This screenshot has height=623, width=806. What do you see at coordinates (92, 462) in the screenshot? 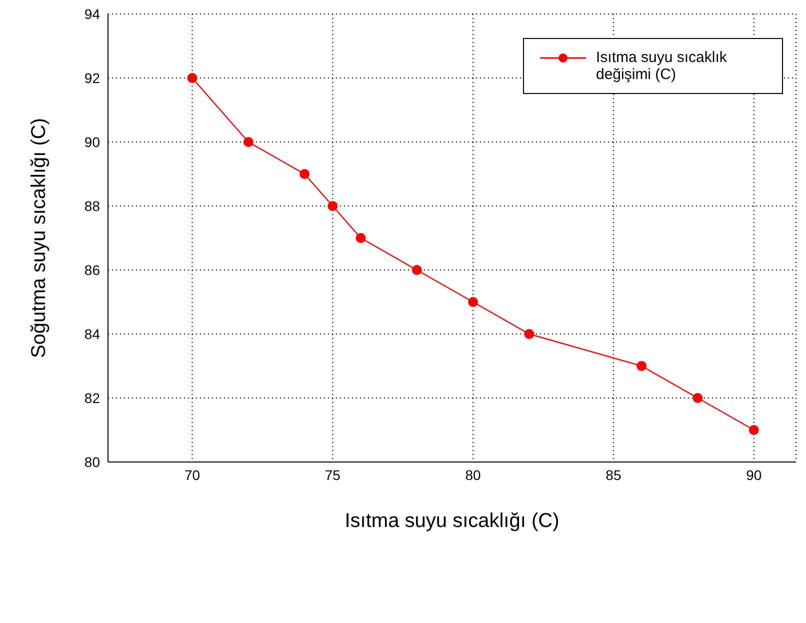
I see `y-tick-label: 80` at bounding box center [92, 462].